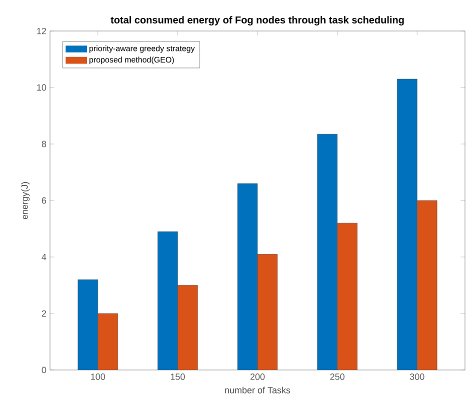 The width and height of the screenshot is (475, 413). What do you see at coordinates (44, 313) in the screenshot?
I see `y-tick-label: 2` at bounding box center [44, 313].